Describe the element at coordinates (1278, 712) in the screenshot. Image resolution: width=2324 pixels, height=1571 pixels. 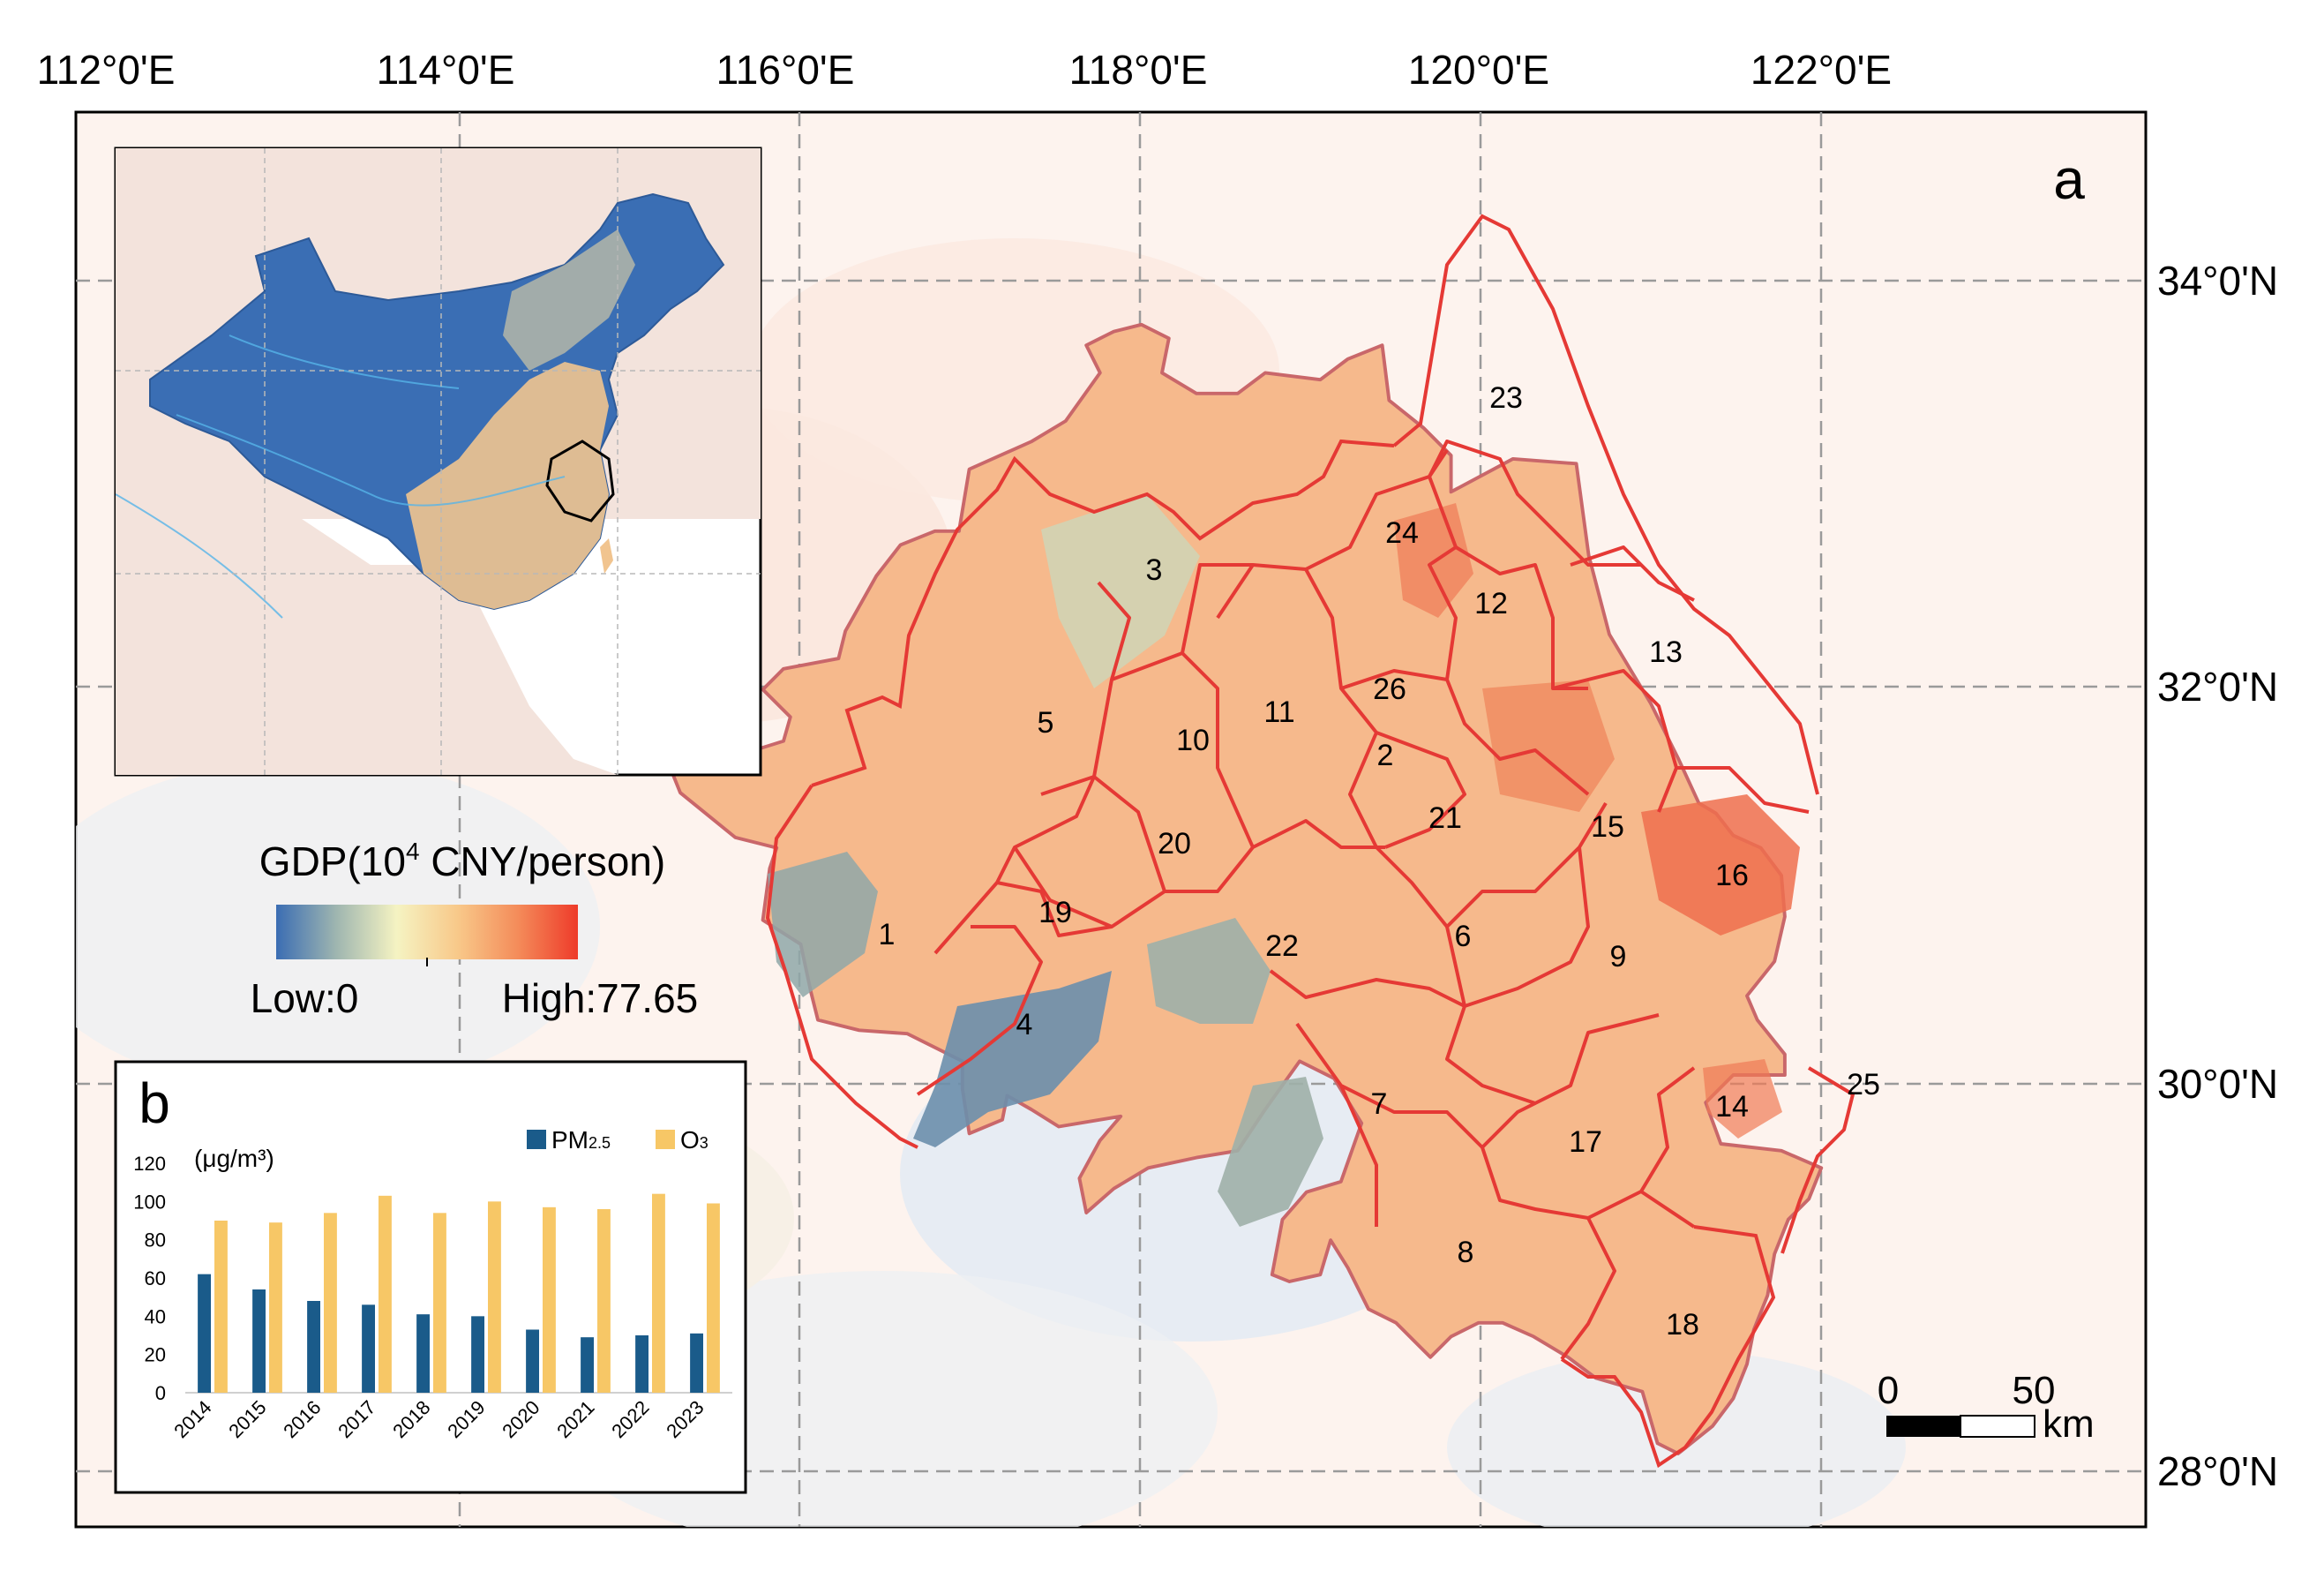
I see `city-label-11: 11` at that location.